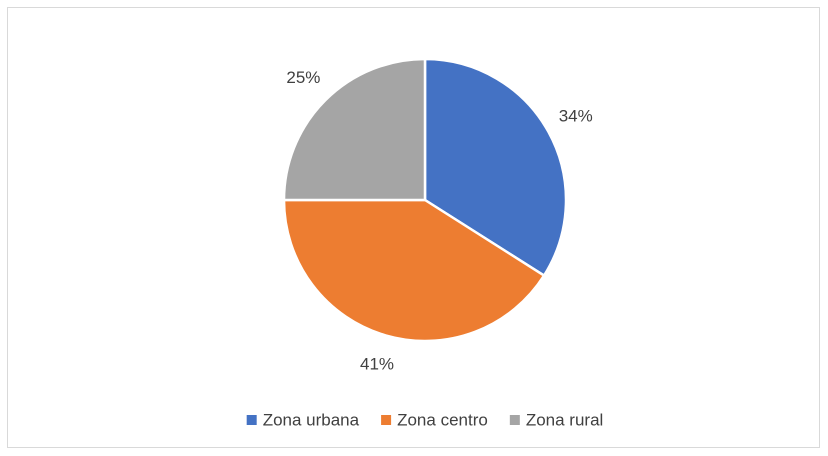 This screenshot has width=828, height=456. I want to click on legend-label: Zona centro, so click(442, 419).